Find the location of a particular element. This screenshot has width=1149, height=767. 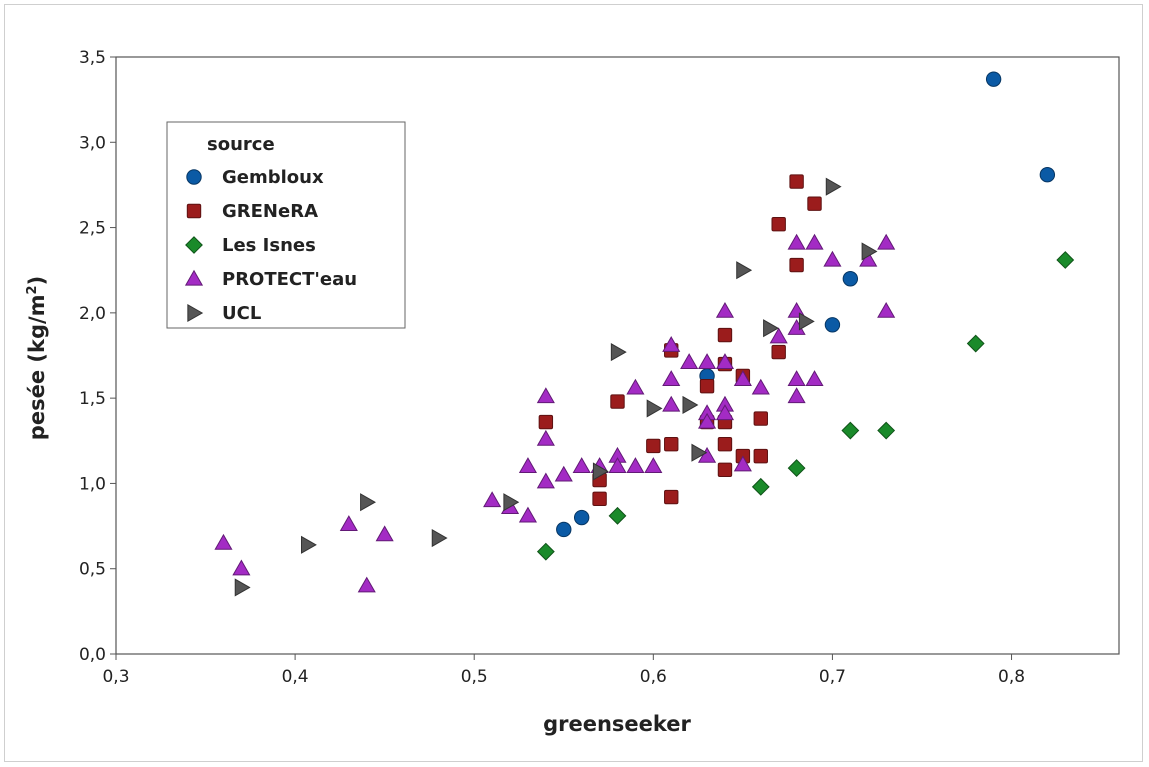

y-tick-label: 2,0 is located at coordinates (92, 314).